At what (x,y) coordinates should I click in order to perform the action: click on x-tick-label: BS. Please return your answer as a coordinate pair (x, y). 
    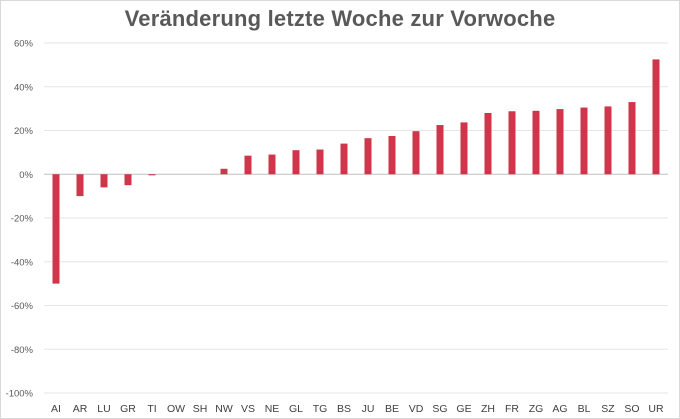
    Looking at the image, I should click on (344, 409).